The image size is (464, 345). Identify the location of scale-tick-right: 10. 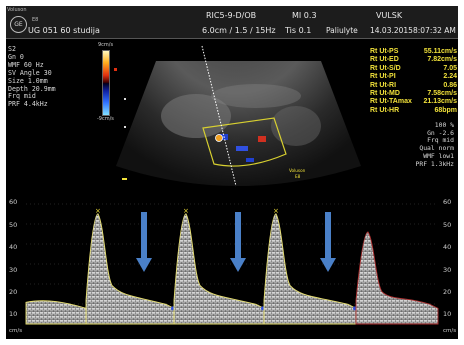
(447, 314).